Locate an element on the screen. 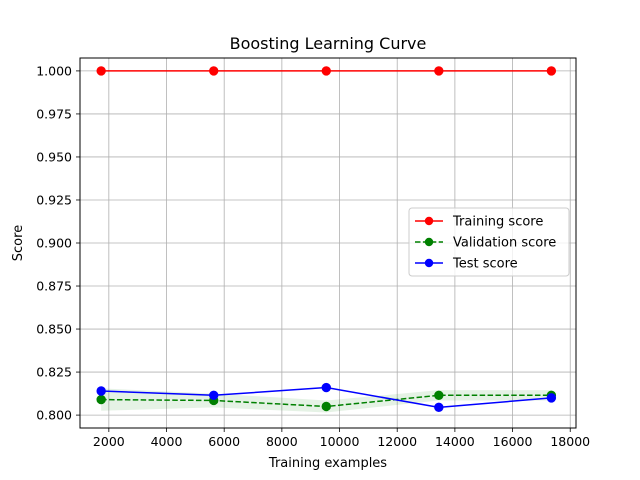  y-axis-label: Score is located at coordinates (18, 243).